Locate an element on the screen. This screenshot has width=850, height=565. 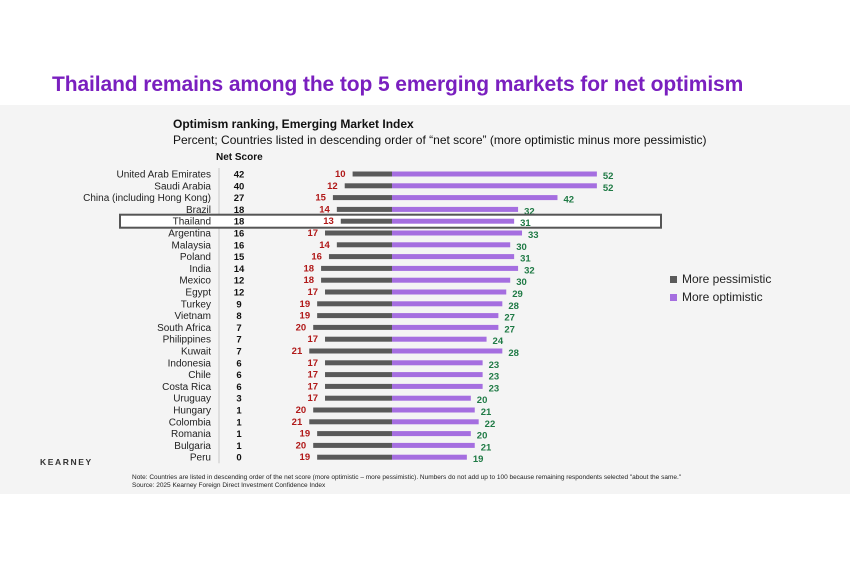
pessimistic-data-label: 18 is located at coordinates (309, 268).